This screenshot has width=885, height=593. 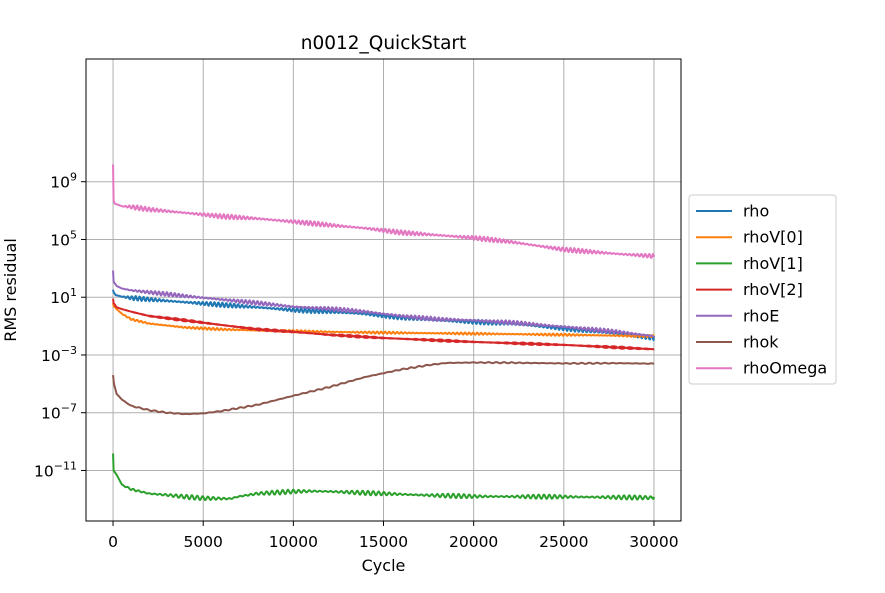 What do you see at coordinates (202, 542) in the screenshot?
I see `x-tick-label: 5000` at bounding box center [202, 542].